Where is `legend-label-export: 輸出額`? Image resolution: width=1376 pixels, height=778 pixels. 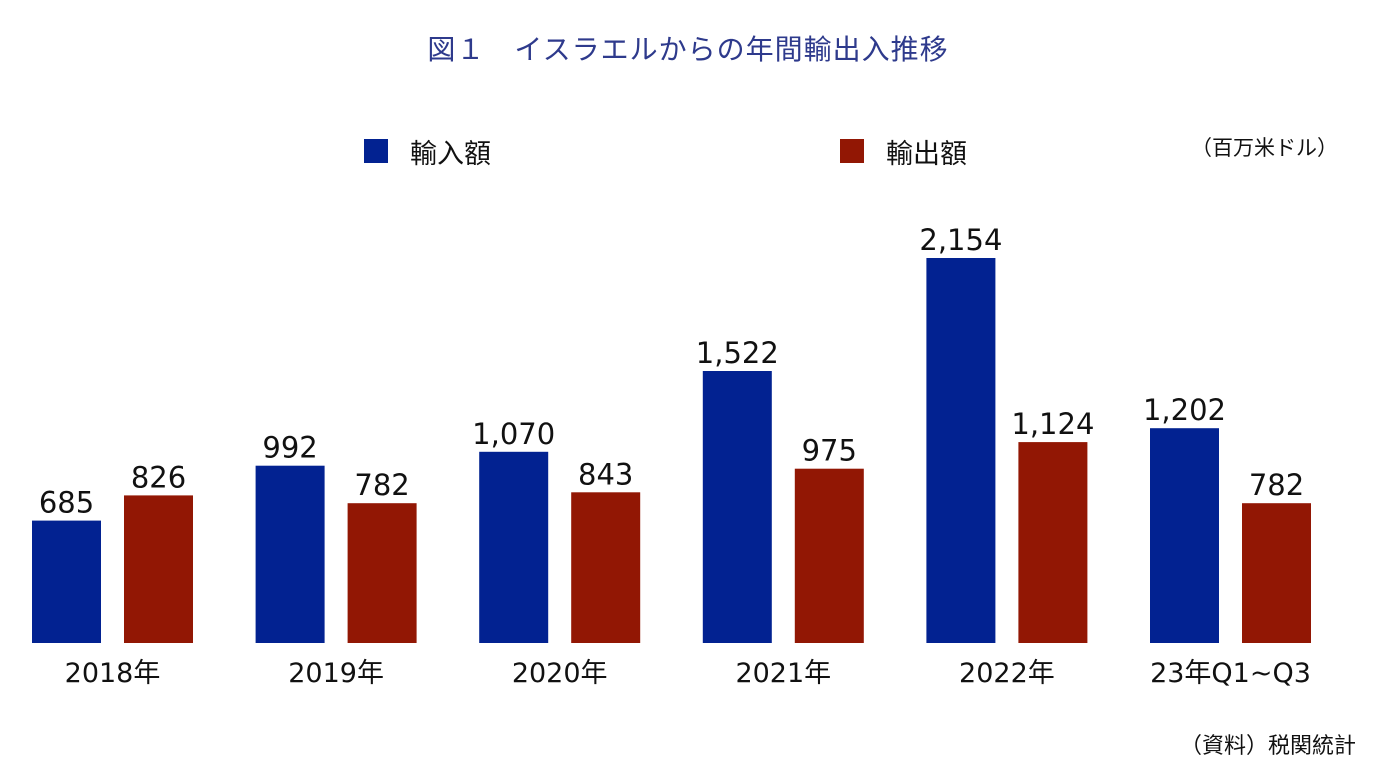 legend-label-export: 輸出額 is located at coordinates (926, 154).